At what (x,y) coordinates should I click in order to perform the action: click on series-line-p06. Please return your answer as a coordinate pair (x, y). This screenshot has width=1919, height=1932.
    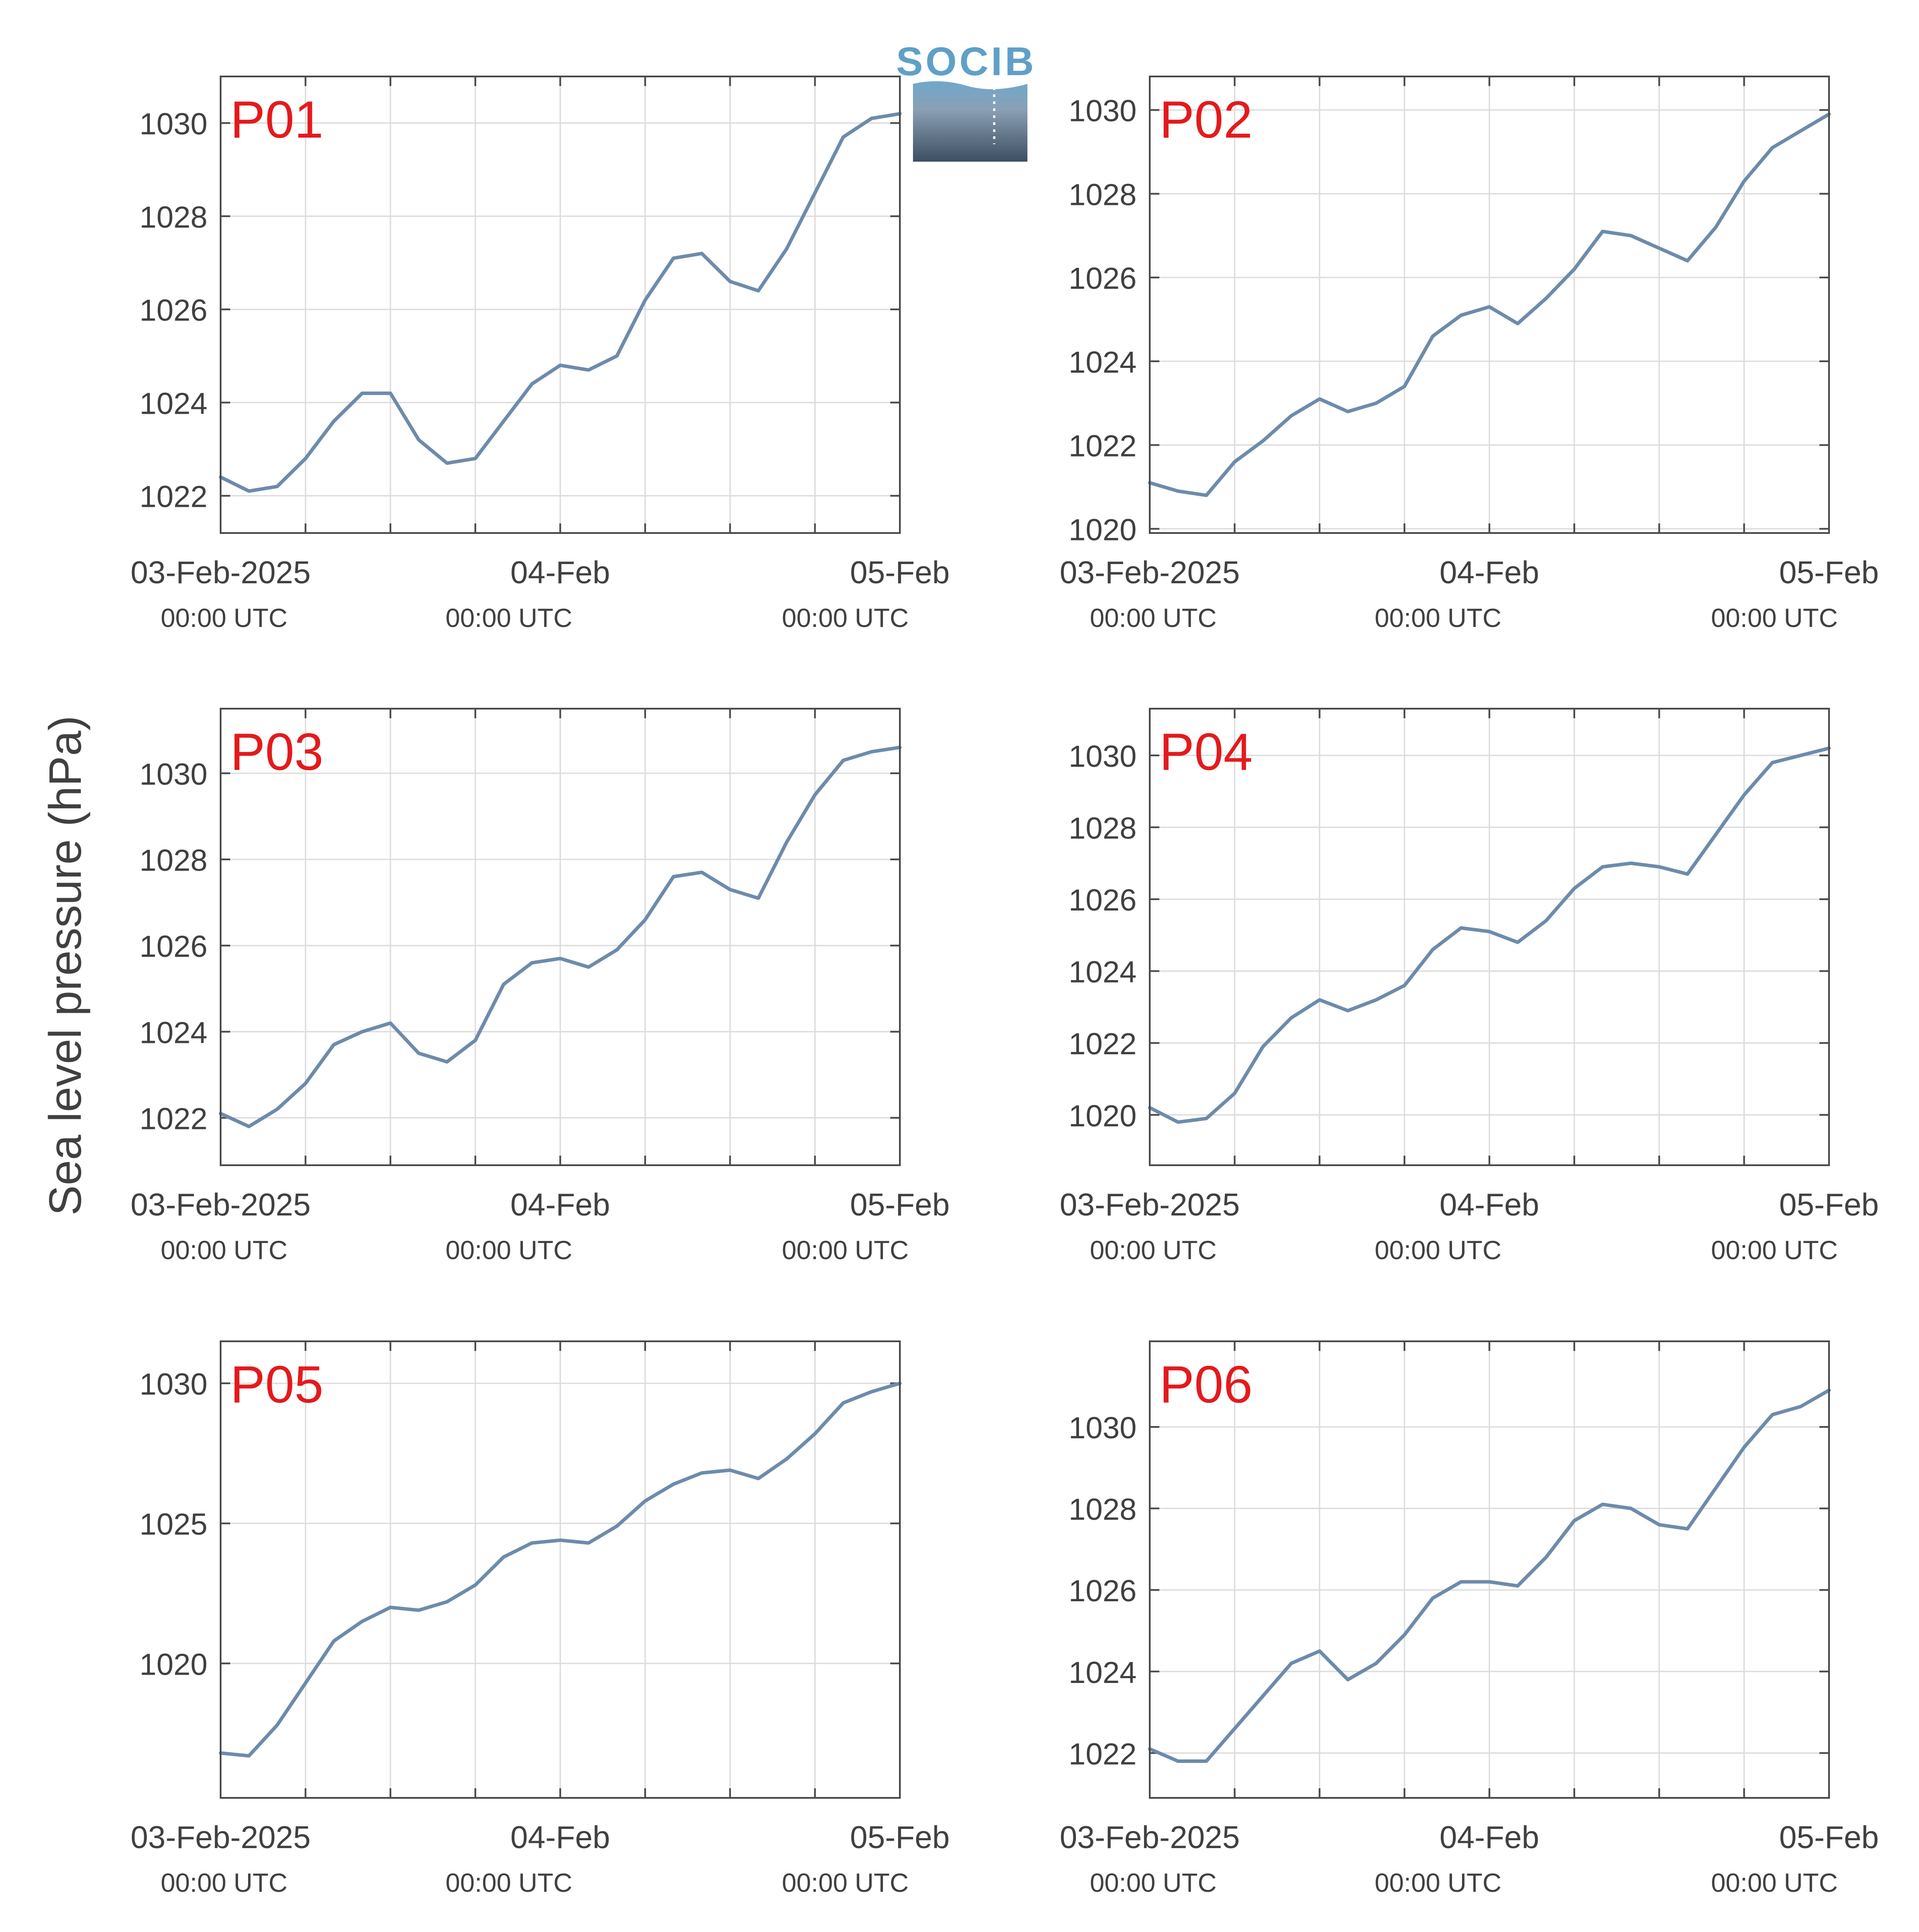
    Looking at the image, I should click on (1489, 1575).